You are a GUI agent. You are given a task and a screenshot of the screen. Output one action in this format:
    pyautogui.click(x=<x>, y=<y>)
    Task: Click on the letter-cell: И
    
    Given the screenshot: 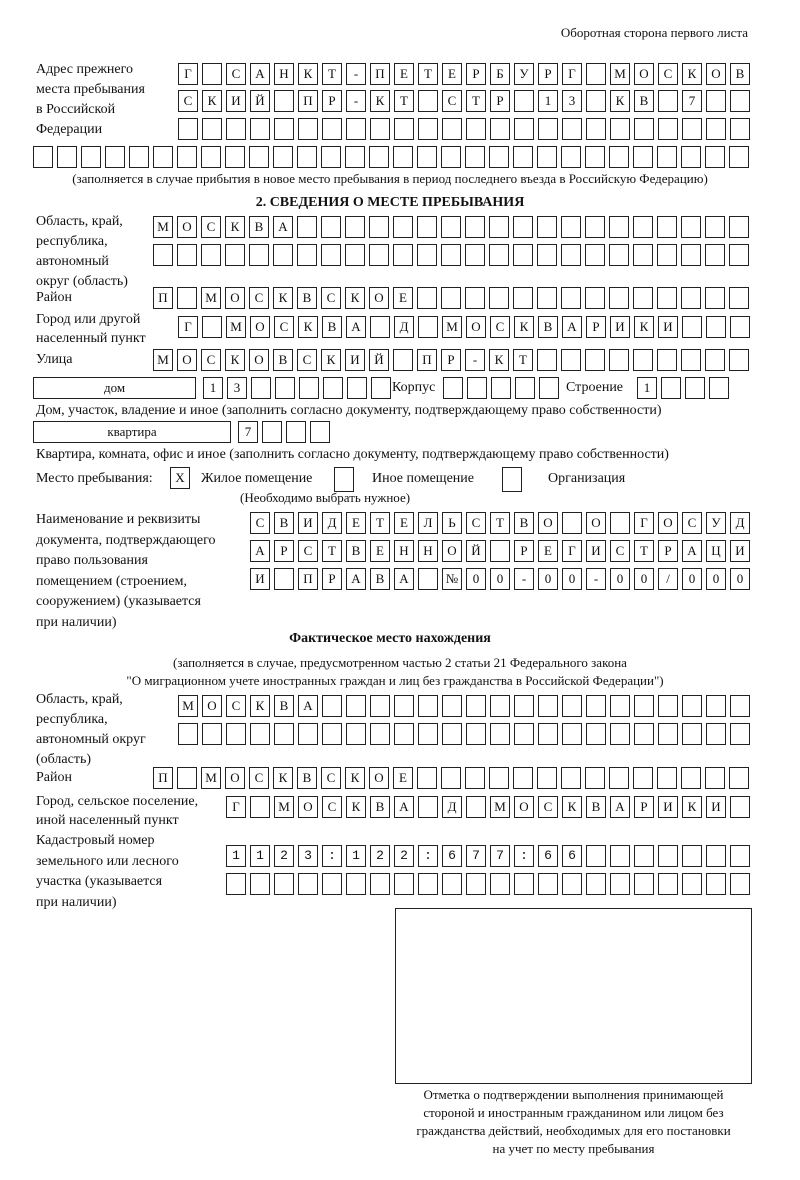 What is the action you would take?
    pyautogui.click(x=716, y=807)
    